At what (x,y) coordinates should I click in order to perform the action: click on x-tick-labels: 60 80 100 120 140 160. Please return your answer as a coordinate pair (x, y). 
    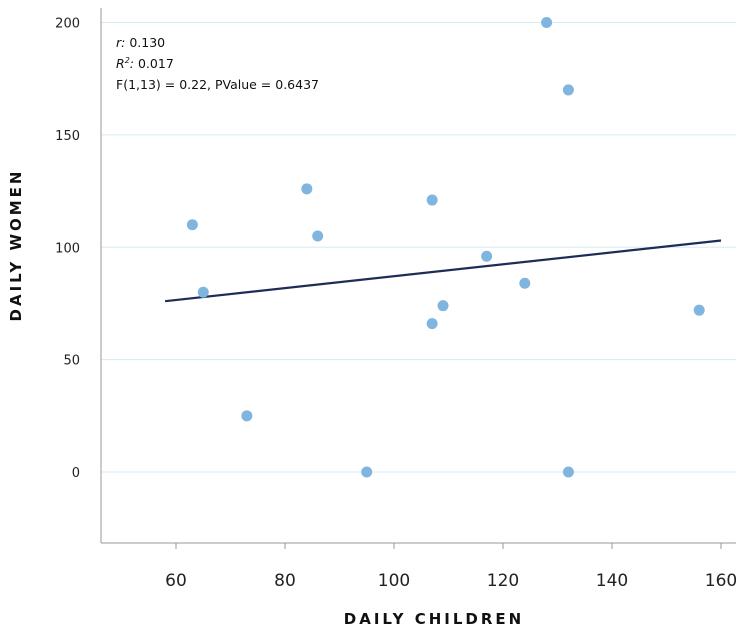
    Looking at the image, I should click on (450, 567).